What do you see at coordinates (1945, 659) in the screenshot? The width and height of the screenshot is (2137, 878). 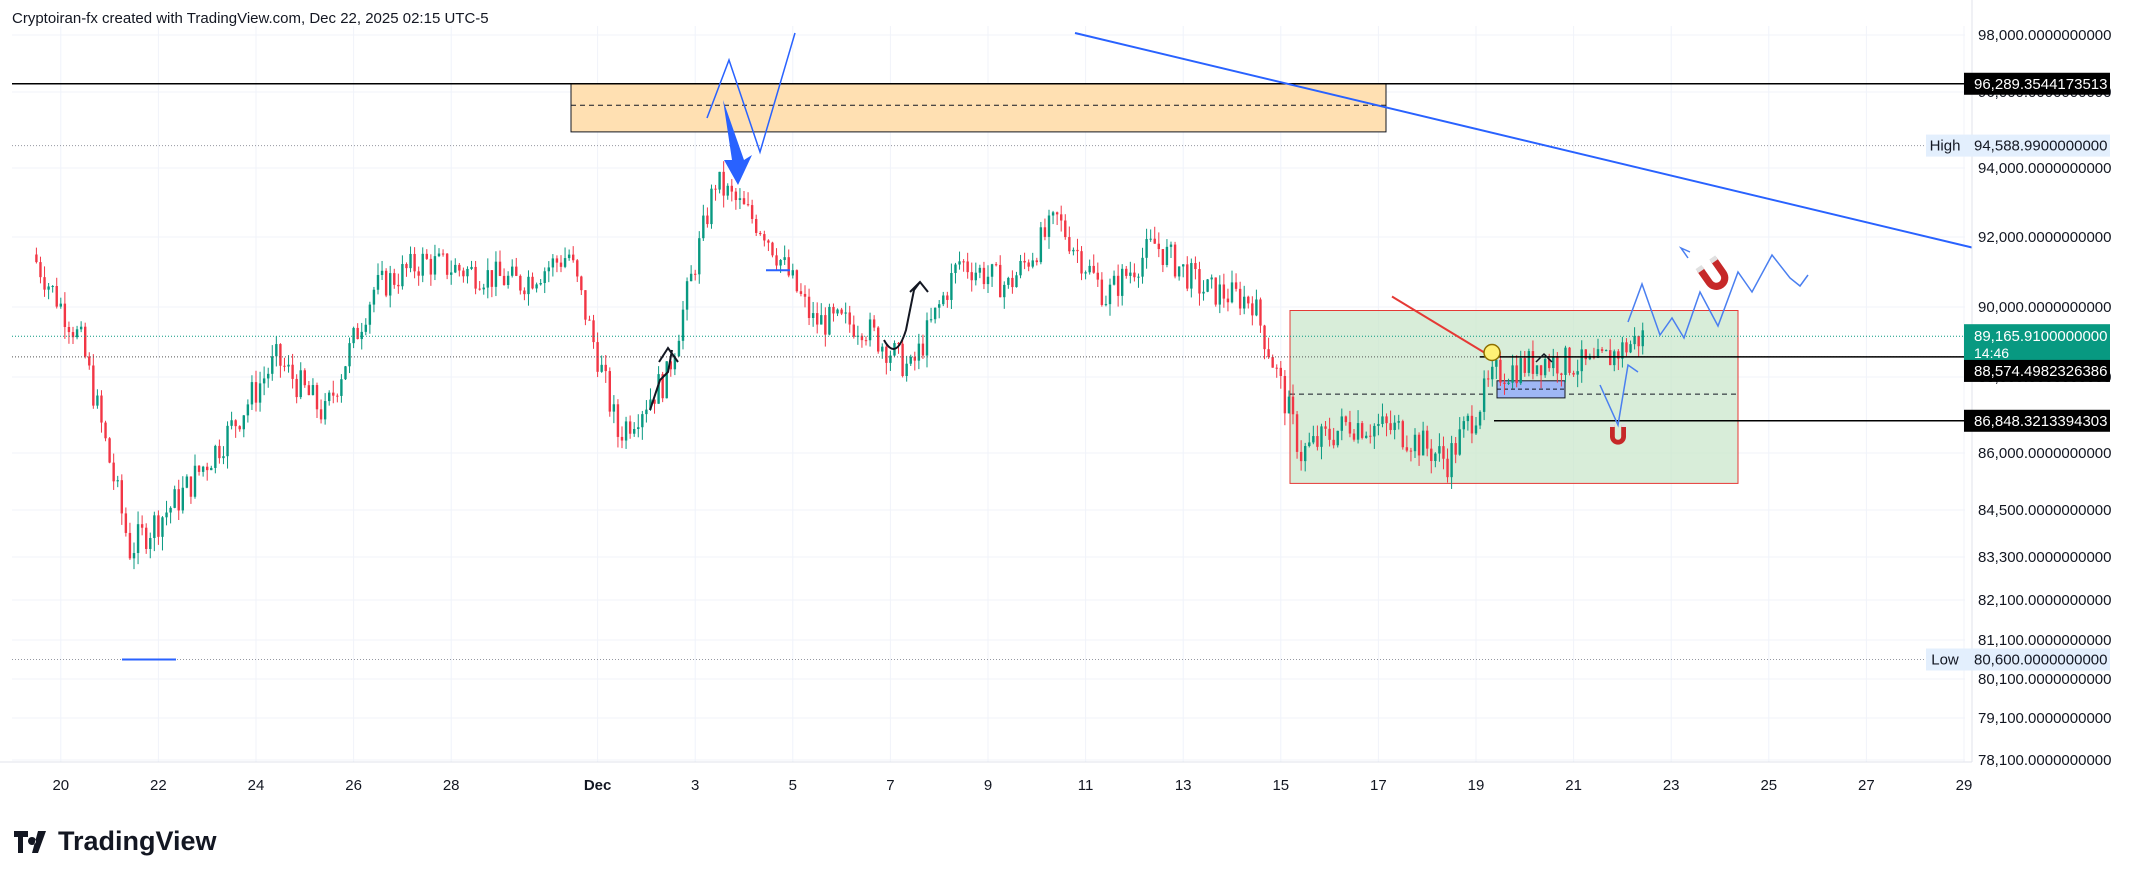 I see `low-tag` at bounding box center [1945, 659].